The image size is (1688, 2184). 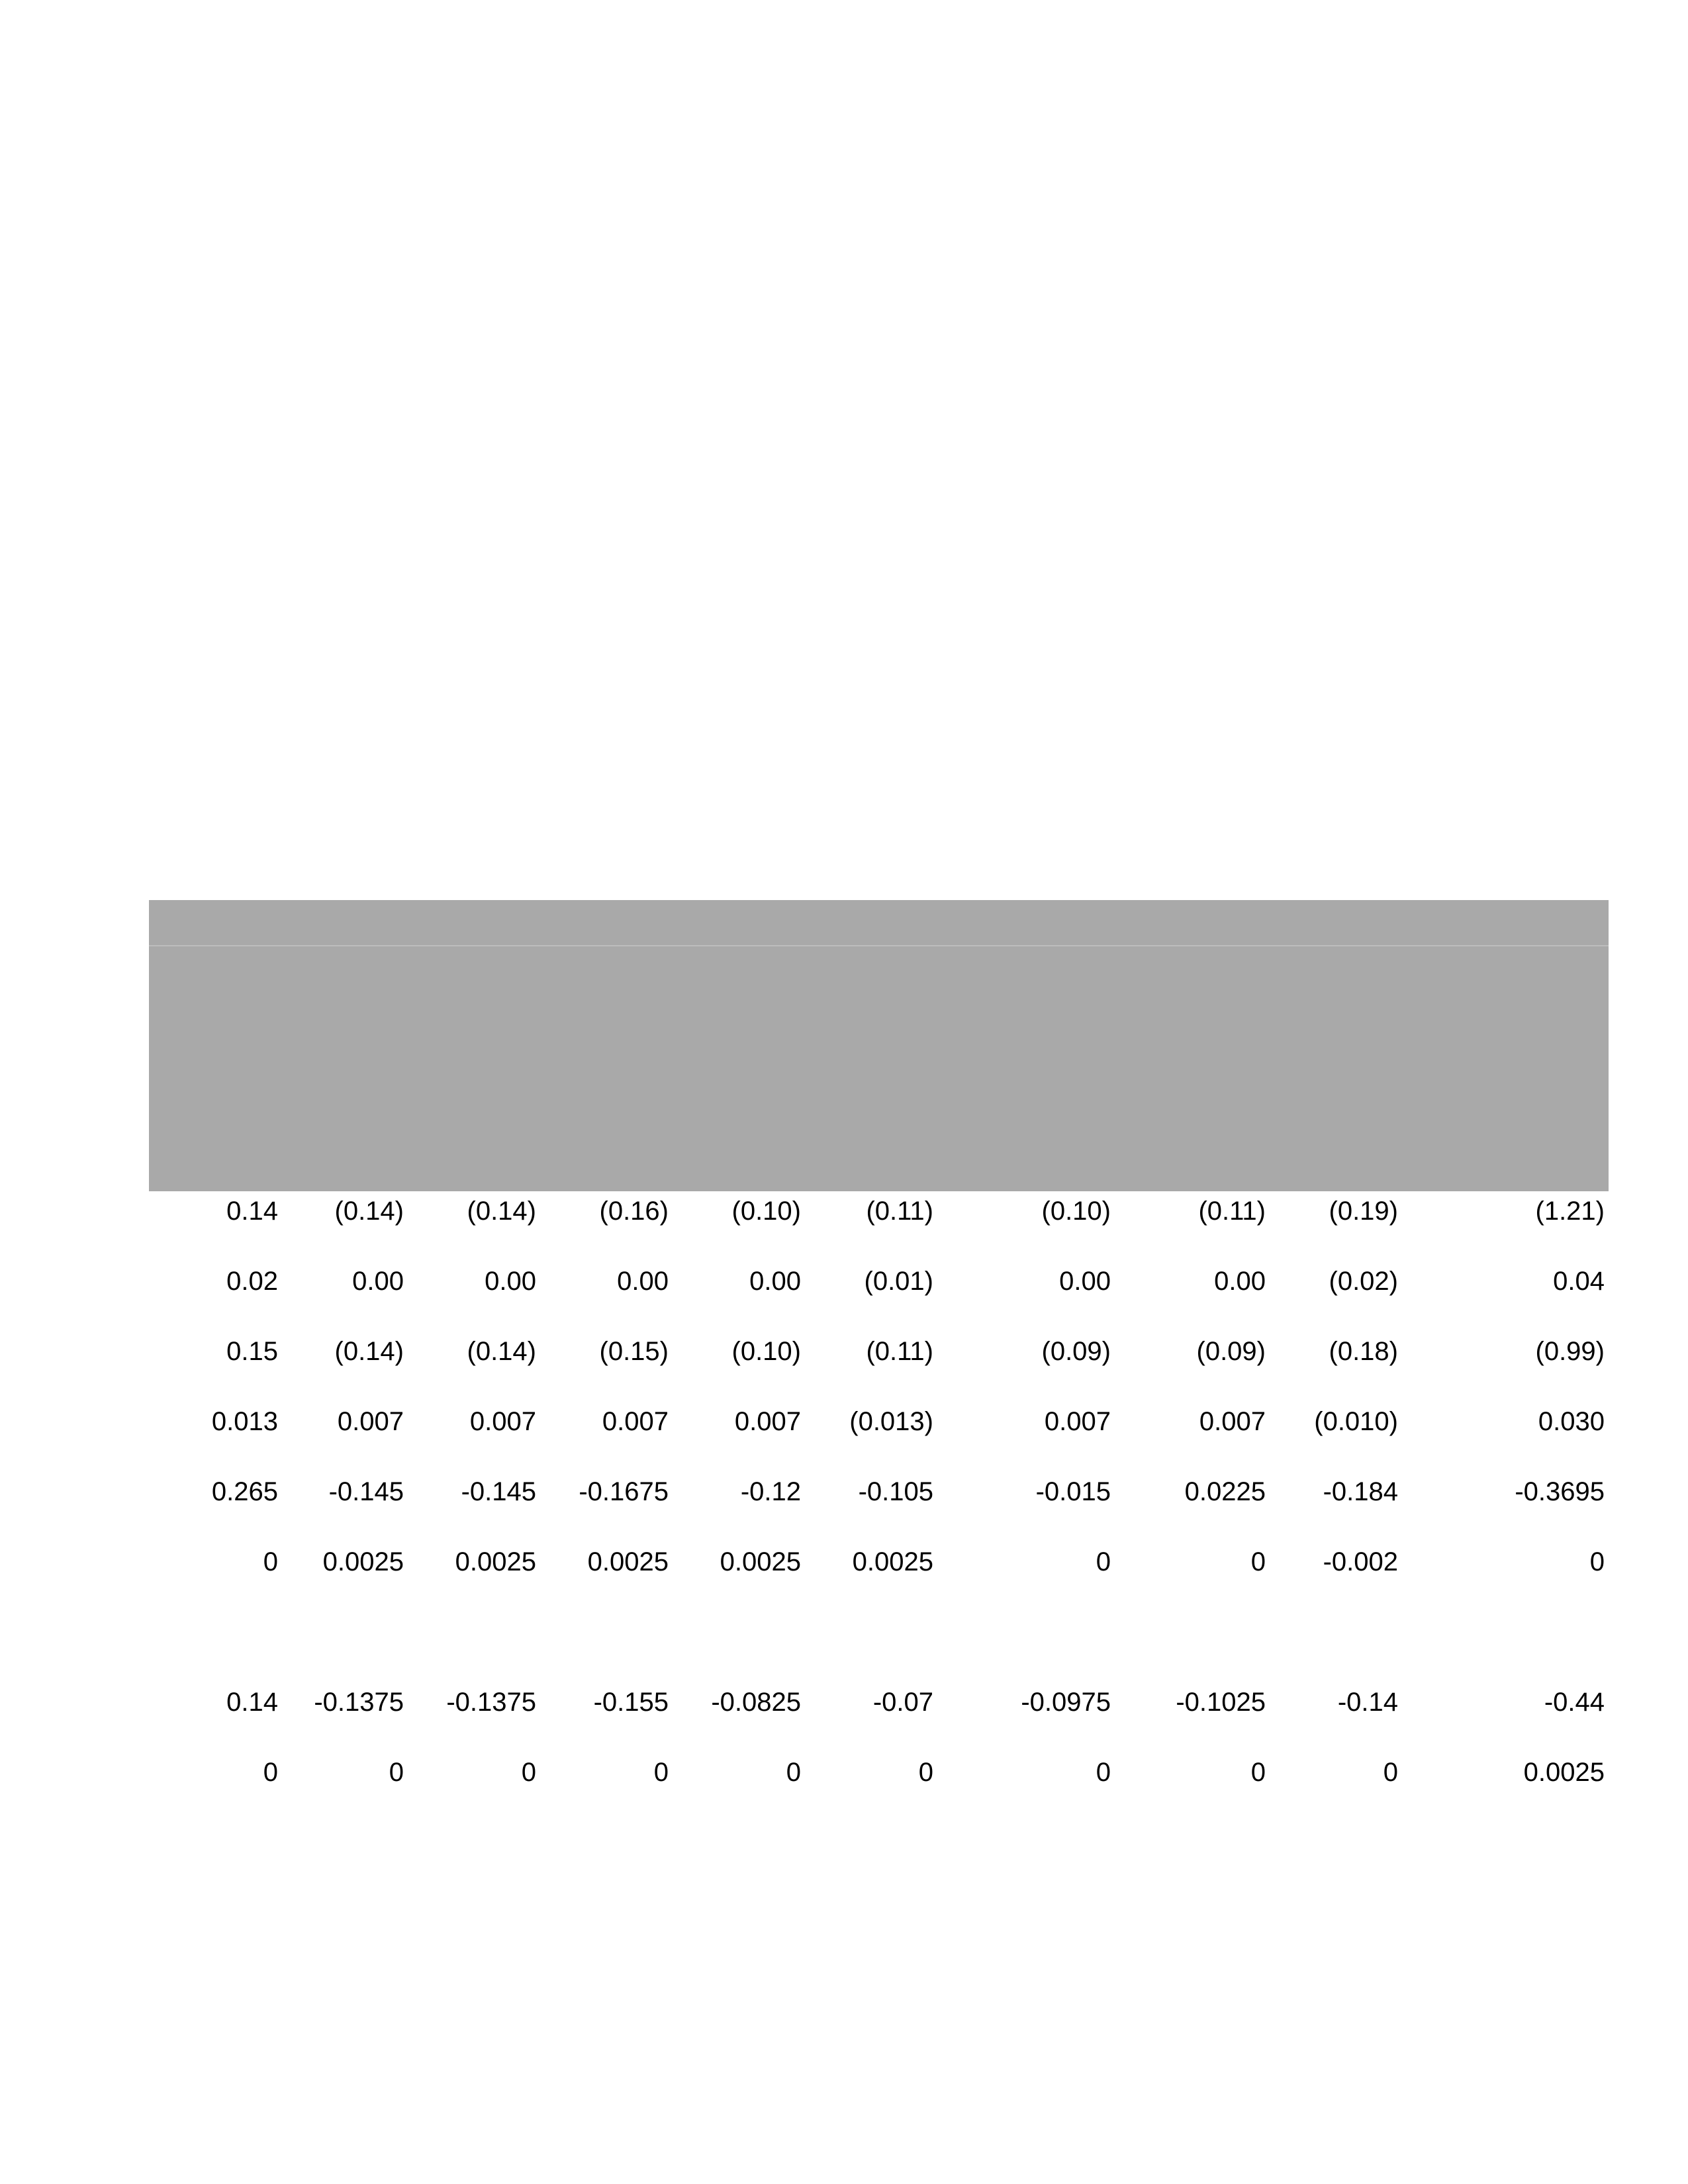 What do you see at coordinates (1367, 1703) in the screenshot?
I see `table-cell: -0.14` at bounding box center [1367, 1703].